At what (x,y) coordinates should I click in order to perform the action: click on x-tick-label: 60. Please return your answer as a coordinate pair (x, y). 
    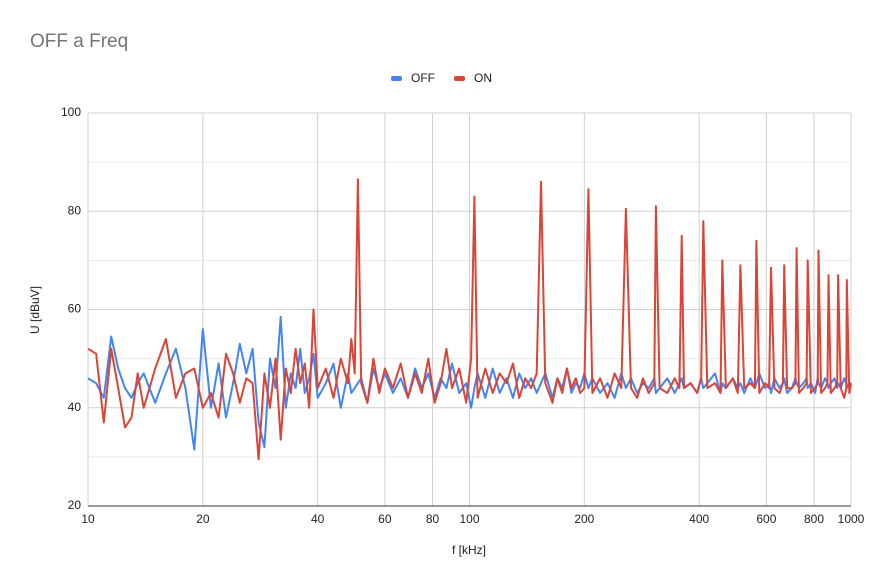
    Looking at the image, I should click on (385, 519).